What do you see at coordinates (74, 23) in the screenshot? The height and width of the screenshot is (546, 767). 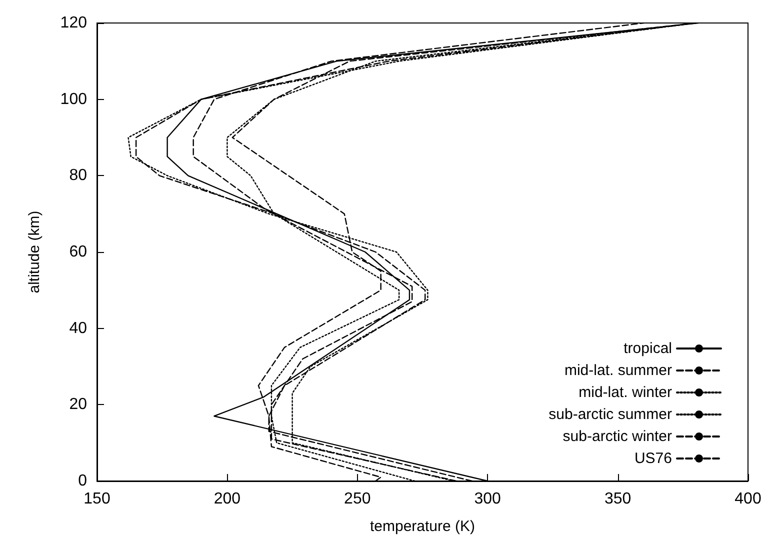 I see `y-tick-label: 120` at bounding box center [74, 23].